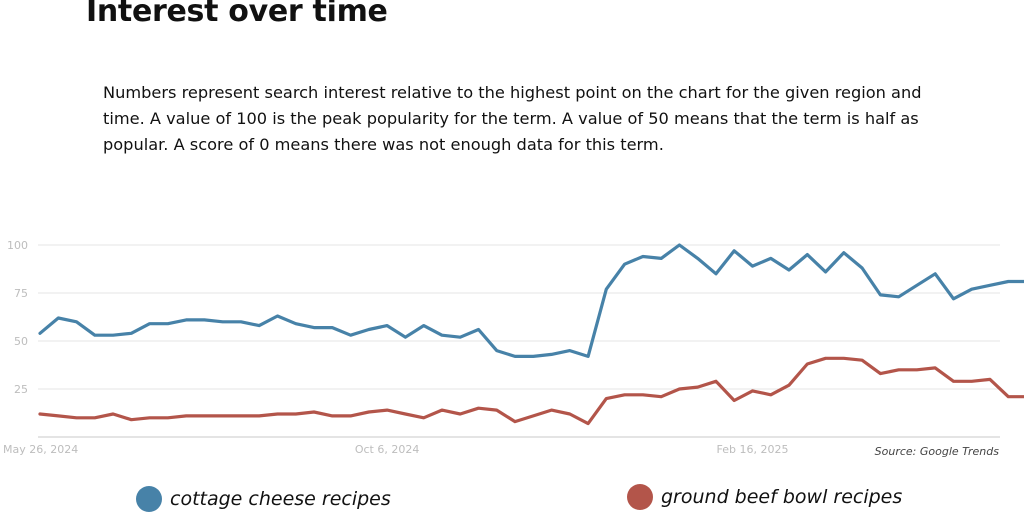  Describe the element at coordinates (40, 449) in the screenshot. I see `x-tick-label: May 26, 2024` at that location.